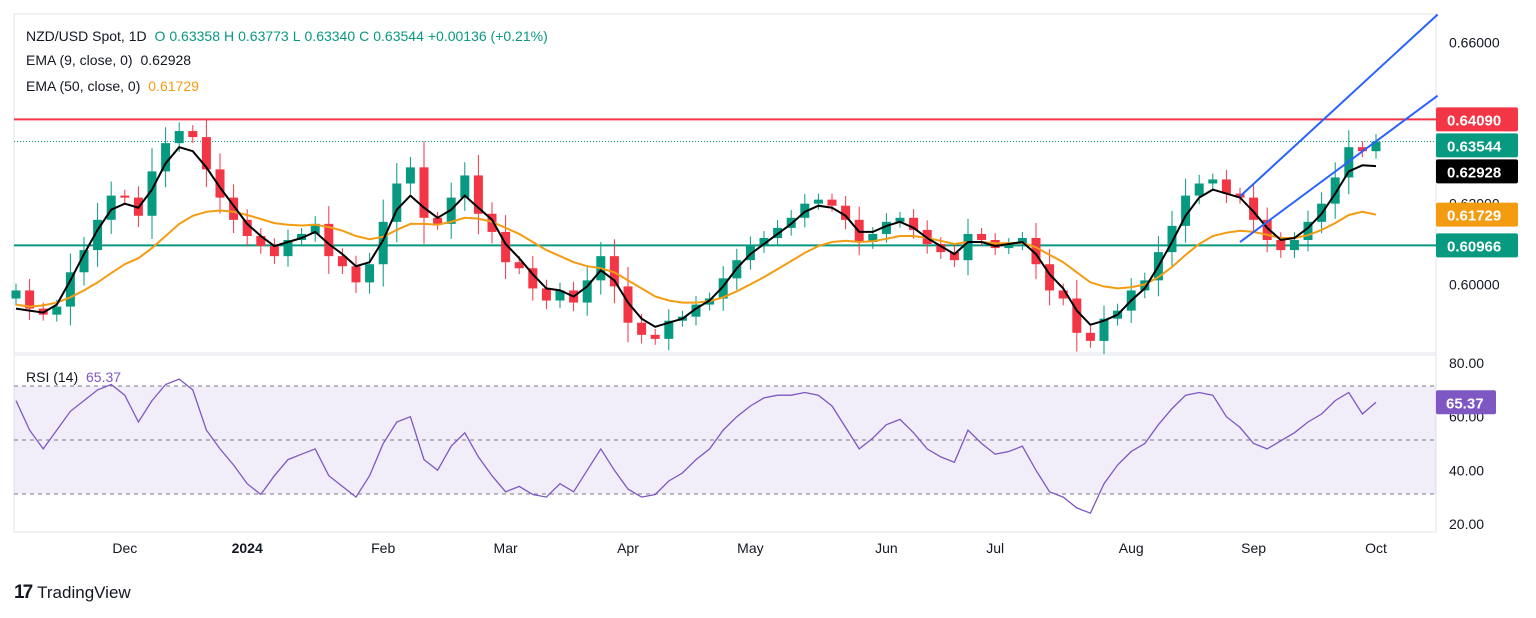 This screenshot has height=618, width=1536. I want to click on price-tick-label: 0.60000, so click(1474, 284).